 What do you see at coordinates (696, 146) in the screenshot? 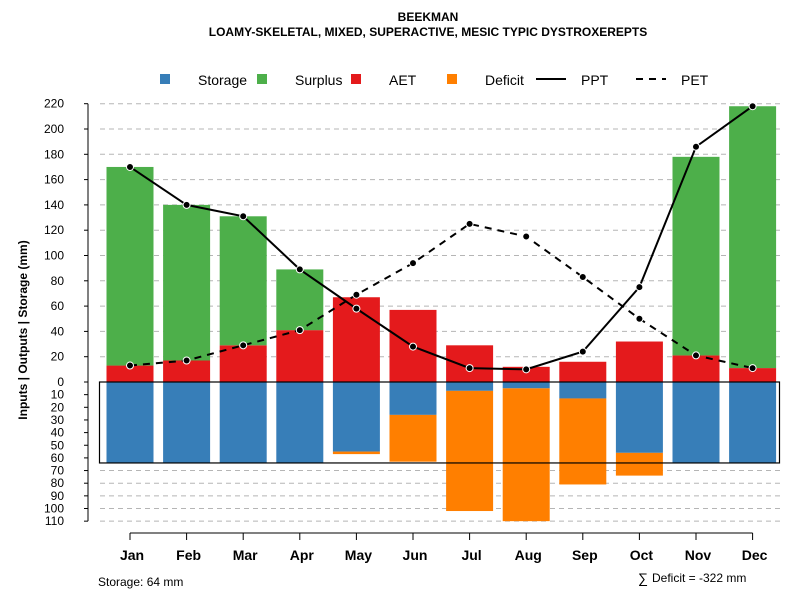
I see `point-ppt-nov` at bounding box center [696, 146].